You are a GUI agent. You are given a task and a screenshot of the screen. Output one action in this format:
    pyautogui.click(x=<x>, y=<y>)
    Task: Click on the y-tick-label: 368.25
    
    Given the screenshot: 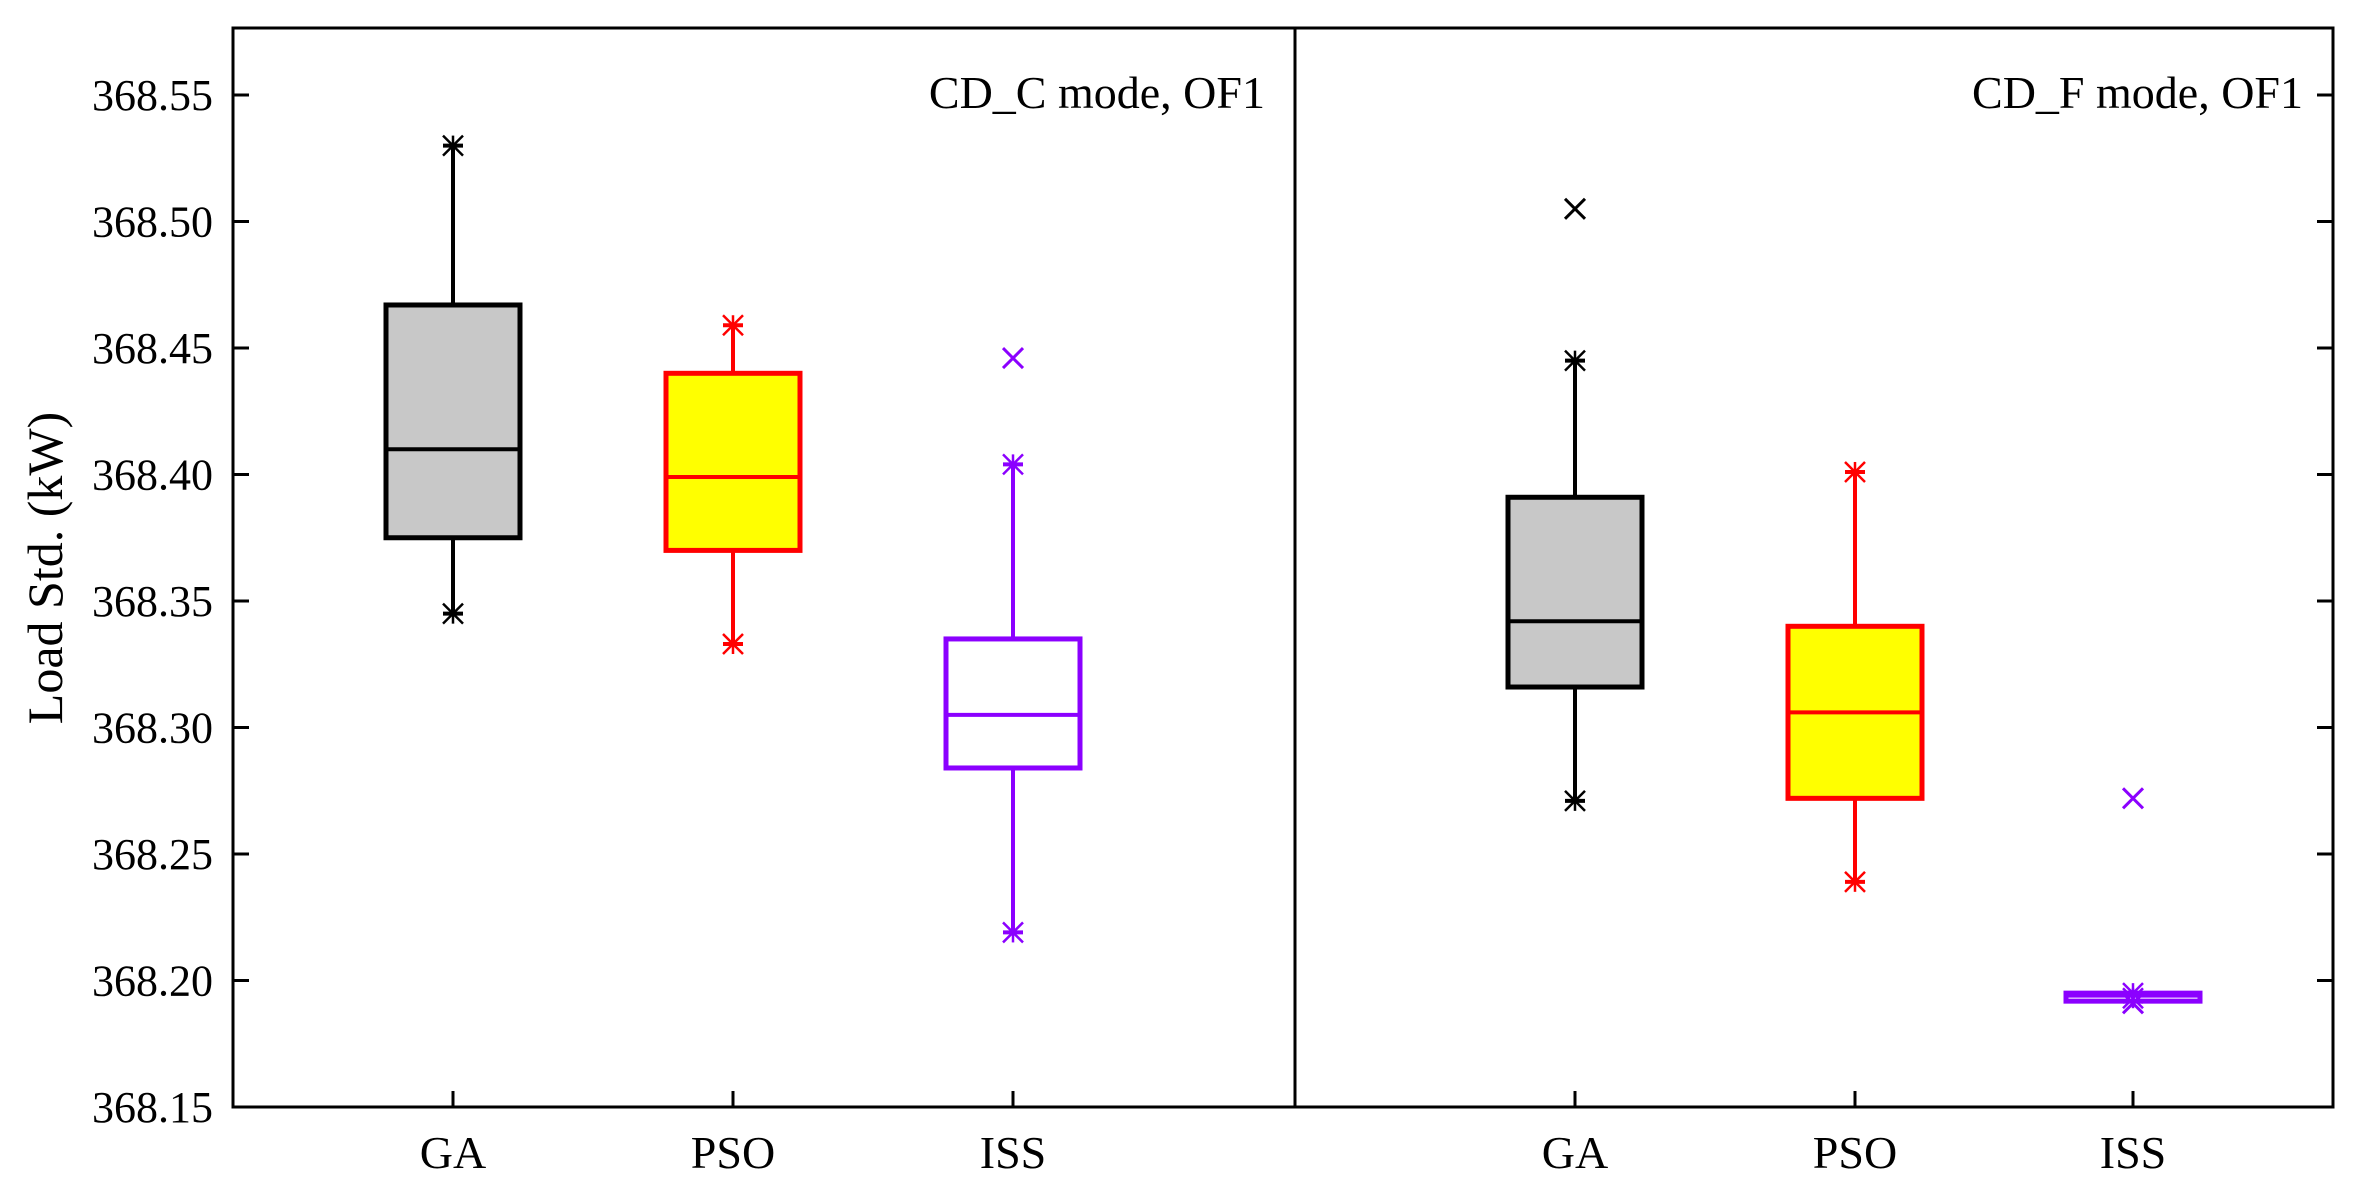 What is the action you would take?
    pyautogui.click(x=152, y=854)
    